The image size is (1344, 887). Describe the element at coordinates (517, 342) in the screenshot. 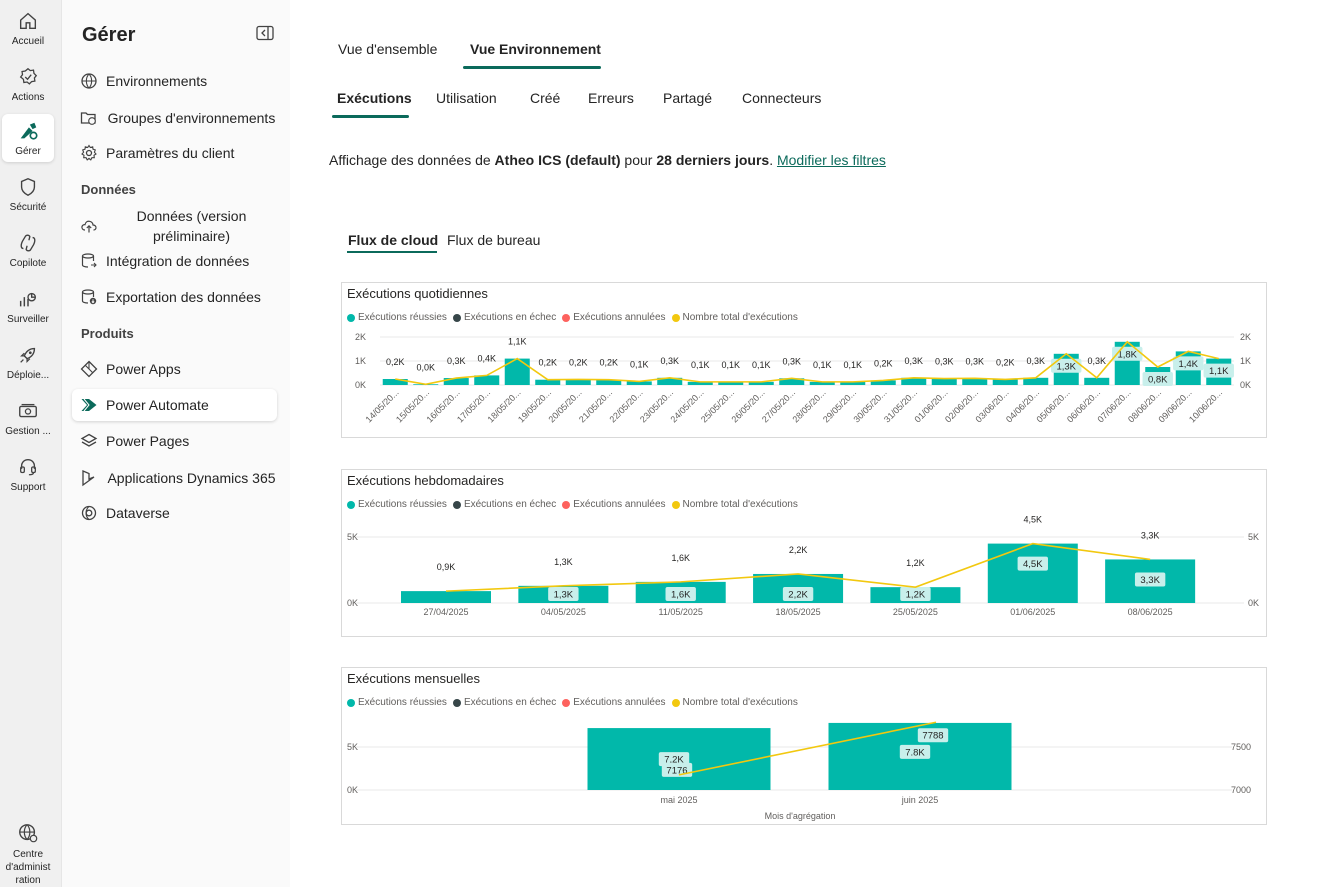

I see `data-label: 1,1K` at that location.